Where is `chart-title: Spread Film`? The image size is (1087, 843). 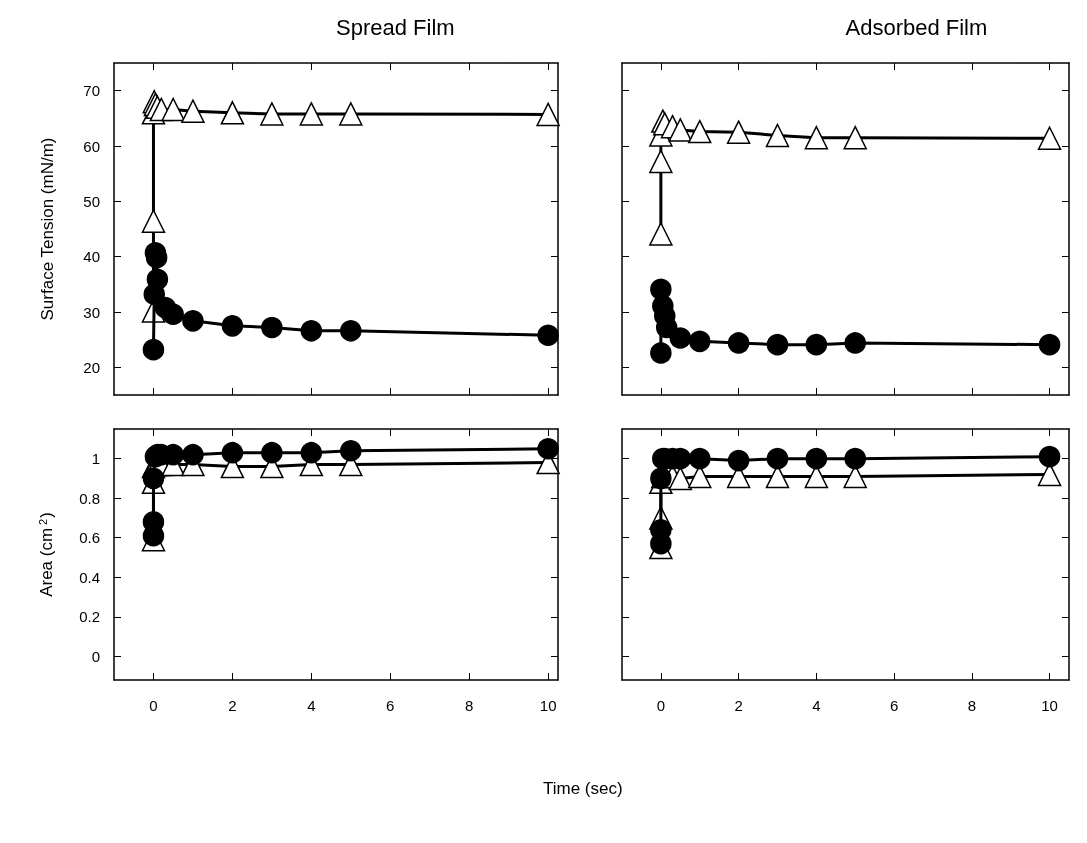 chart-title: Spread Film is located at coordinates (395, 27).